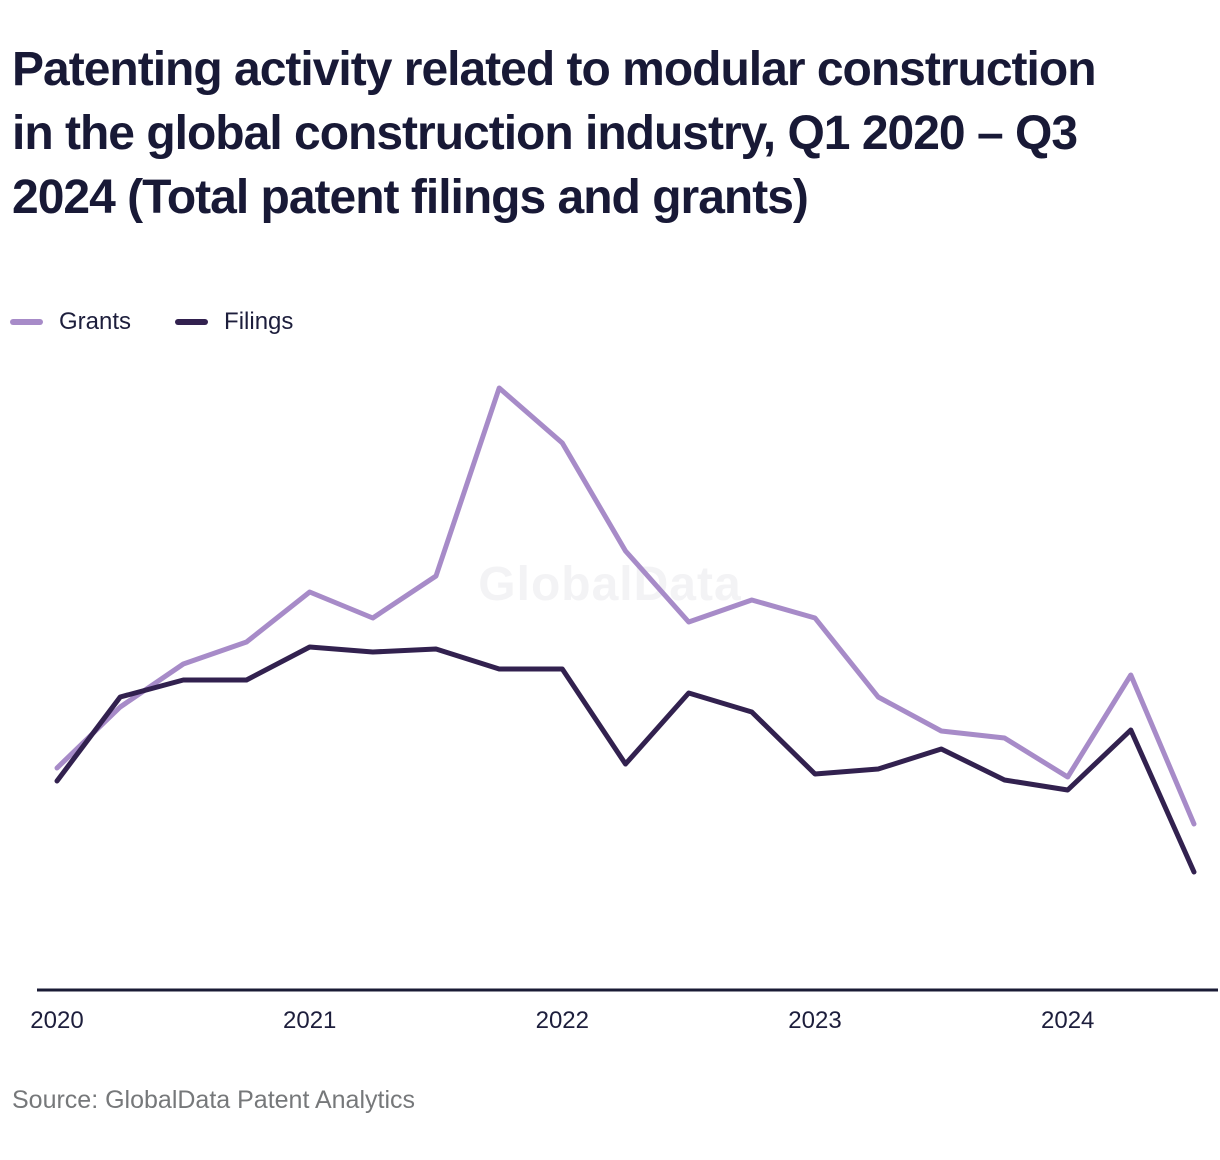 The height and width of the screenshot is (1160, 1220). What do you see at coordinates (56, 1020) in the screenshot?
I see `x-tick-label-2020: 2020` at bounding box center [56, 1020].